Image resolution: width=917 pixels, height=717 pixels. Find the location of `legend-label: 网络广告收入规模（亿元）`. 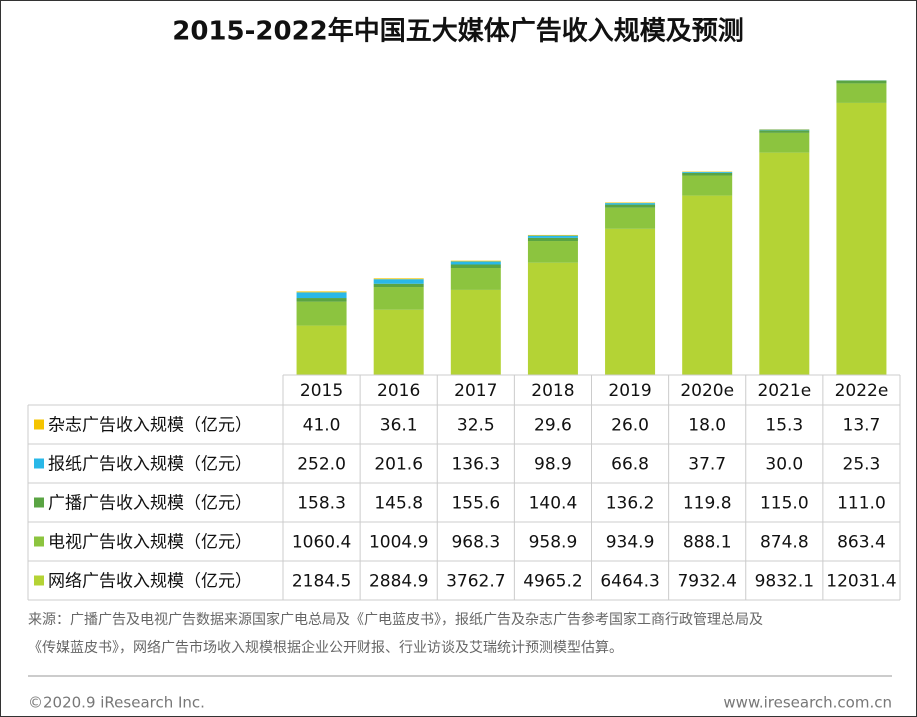

legend-label: 网络广告收入规模（亿元） is located at coordinates (150, 582).